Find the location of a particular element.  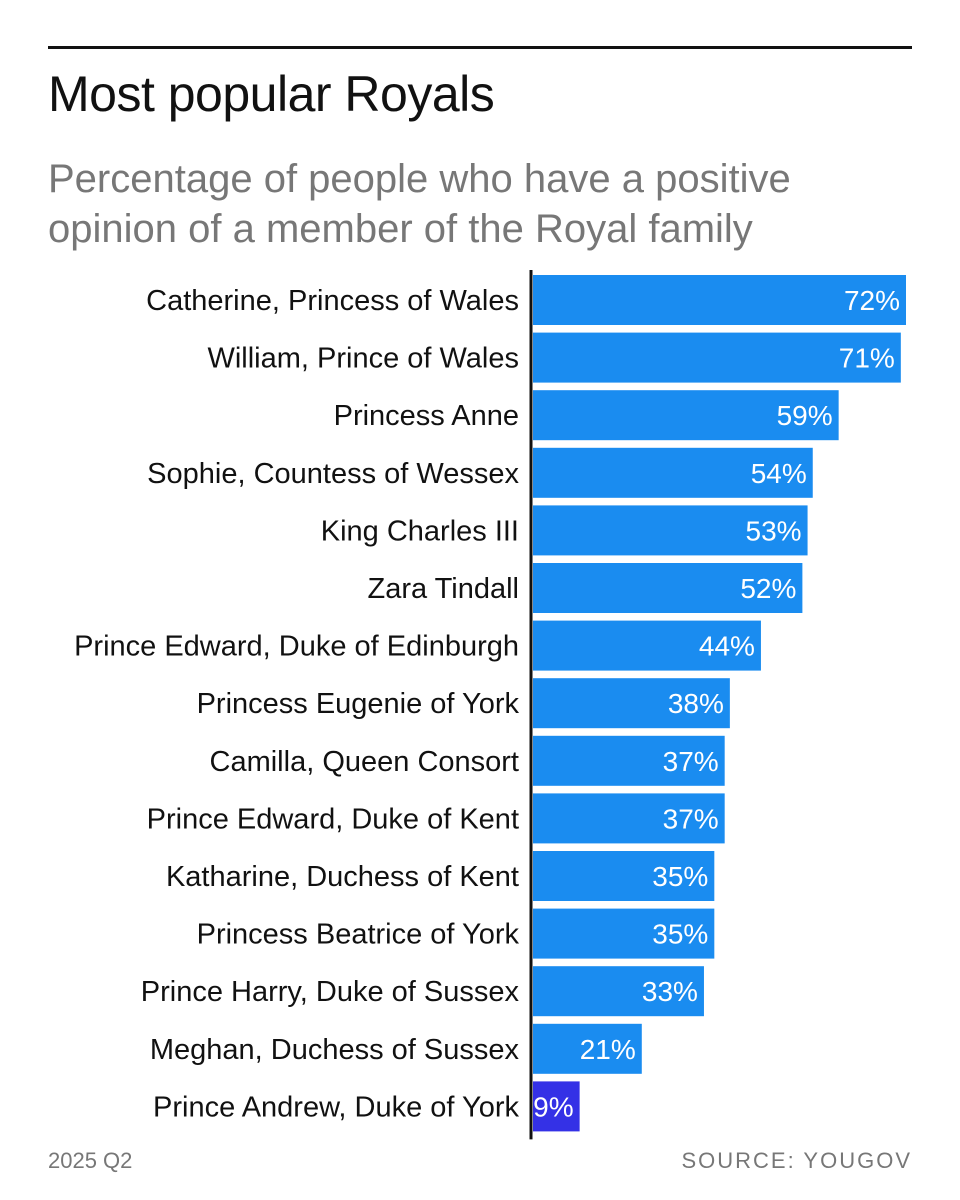

value-label: 38% is located at coordinates (696, 703).